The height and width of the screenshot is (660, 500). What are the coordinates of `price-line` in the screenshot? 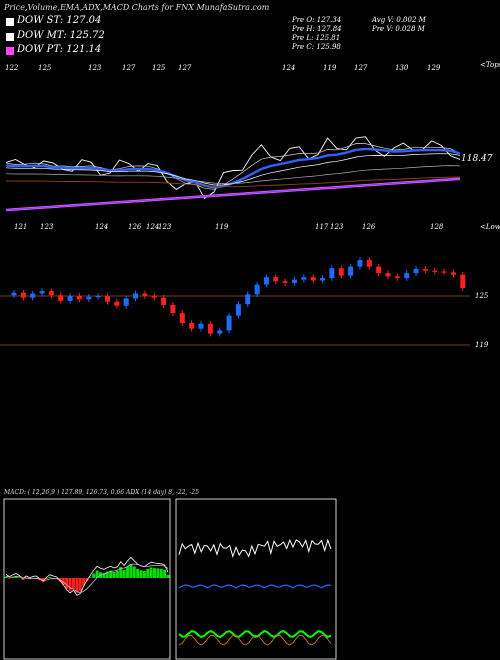 It's located at (233, 168).